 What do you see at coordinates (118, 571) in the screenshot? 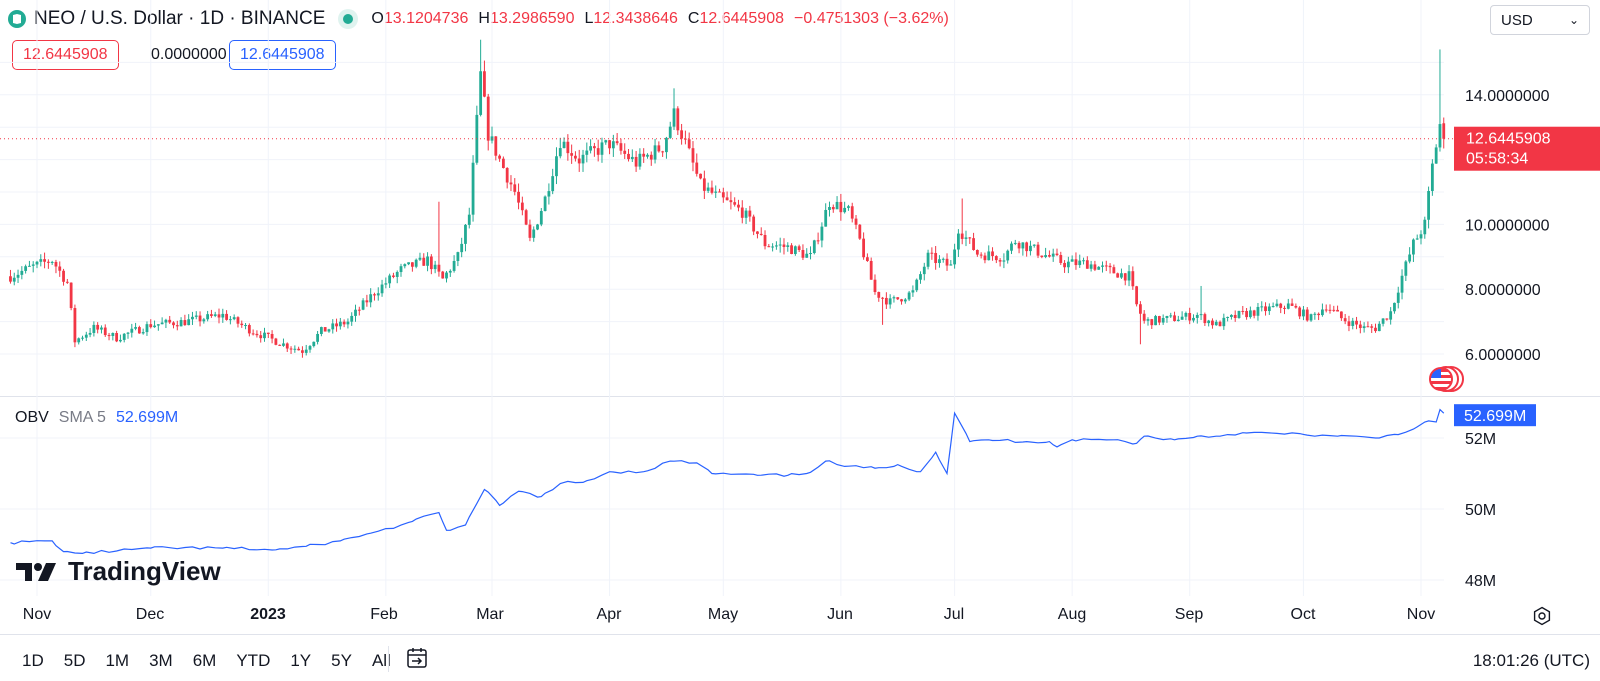
I see `tradingview-logo: TradingView` at bounding box center [118, 571].